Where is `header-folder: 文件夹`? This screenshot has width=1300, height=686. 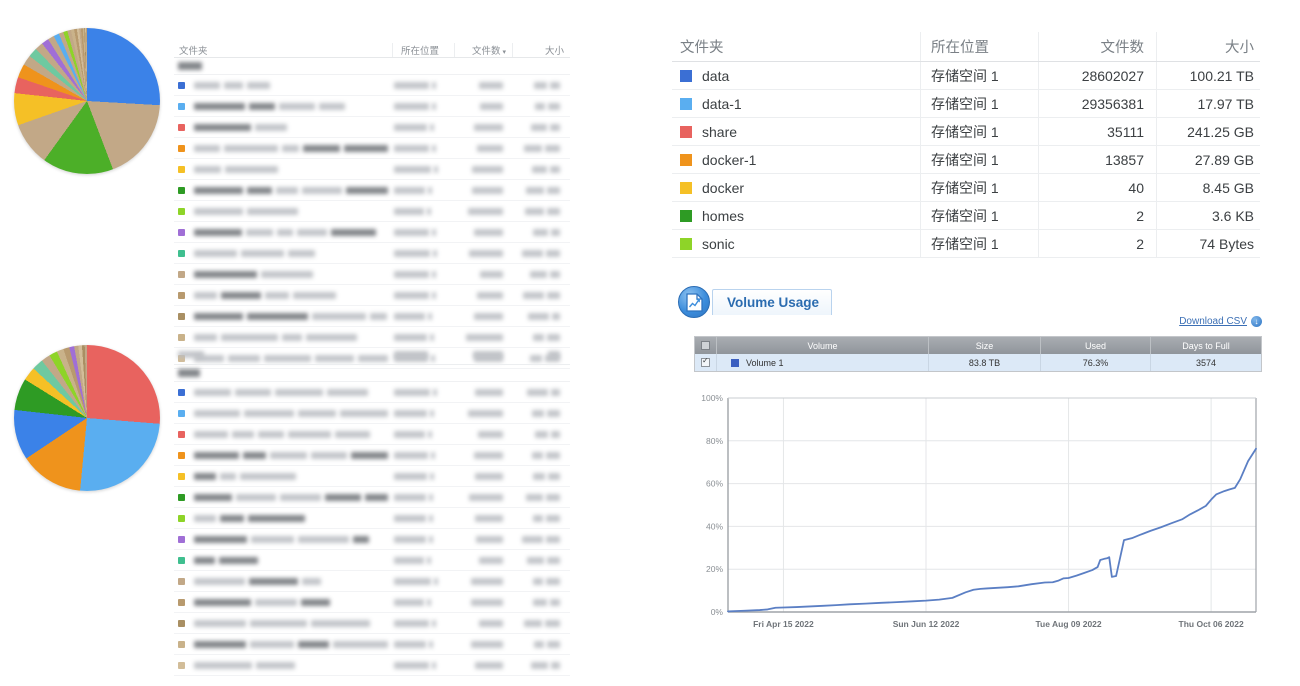
header-folder: 文件夹 is located at coordinates (193, 51).